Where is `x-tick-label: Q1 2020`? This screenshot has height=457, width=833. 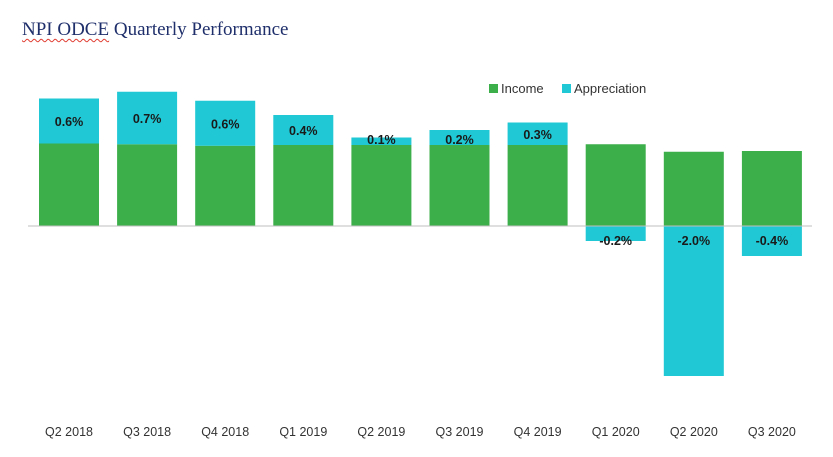 x-tick-label: Q1 2020 is located at coordinates (616, 432).